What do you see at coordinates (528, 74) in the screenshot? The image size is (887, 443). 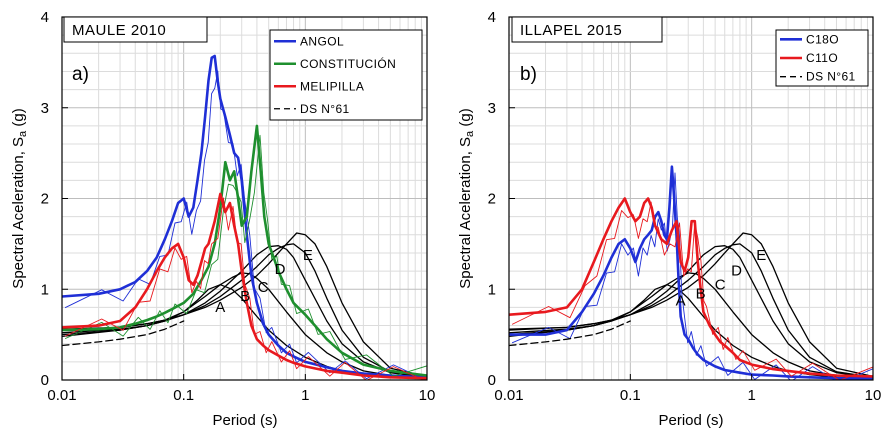 I see `panel-label: b)` at bounding box center [528, 74].